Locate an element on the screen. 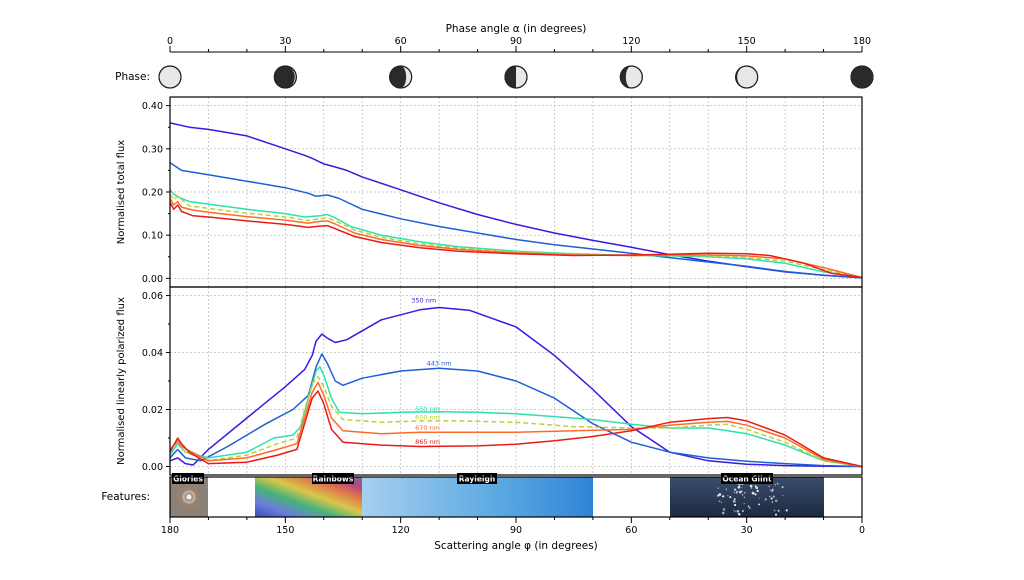  wavelength-label-865: 865 nm is located at coordinates (427, 442).